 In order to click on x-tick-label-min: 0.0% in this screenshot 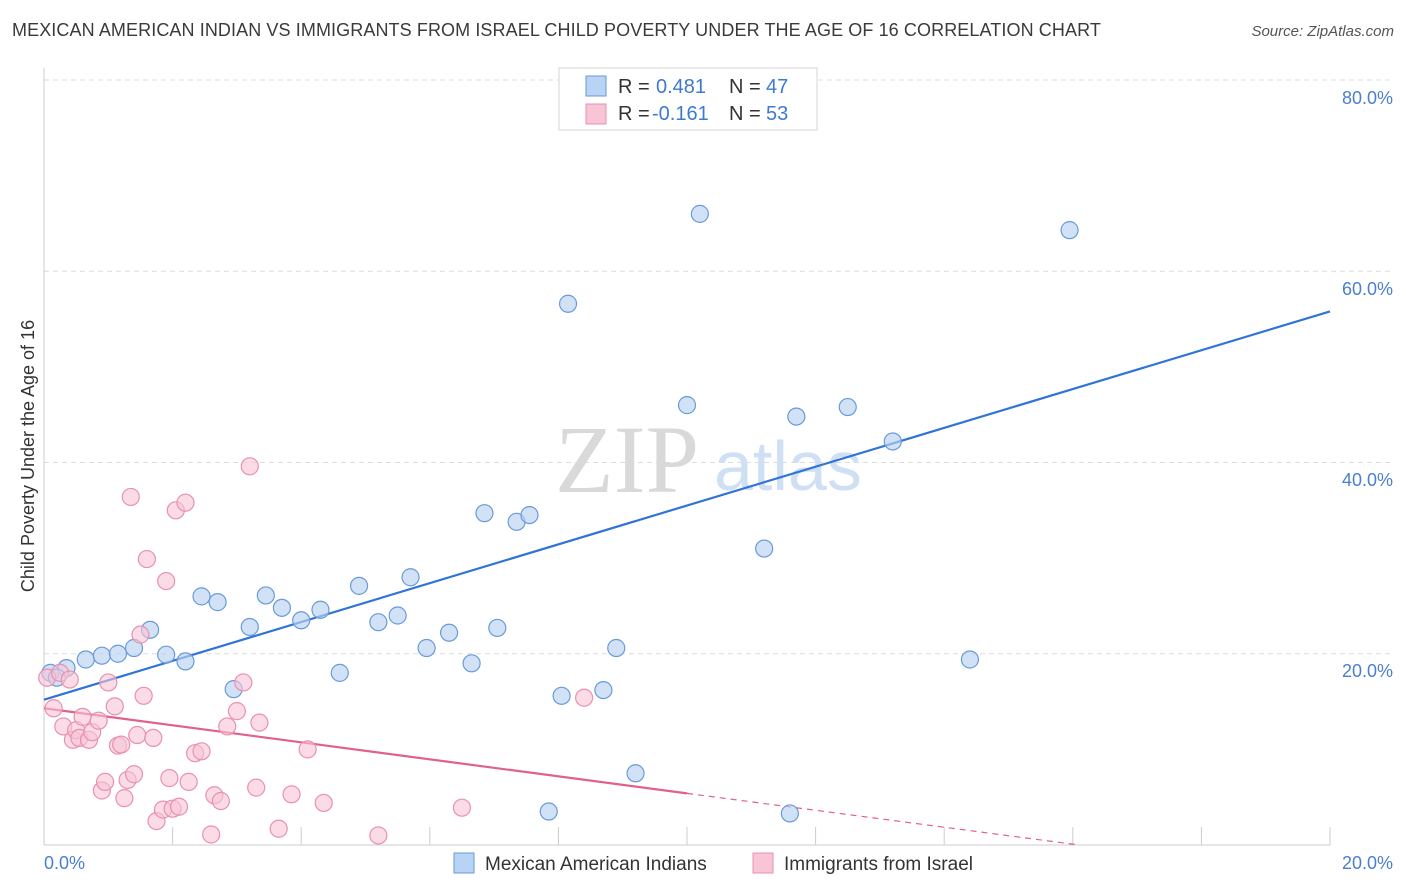, I will do `click(64, 863)`.